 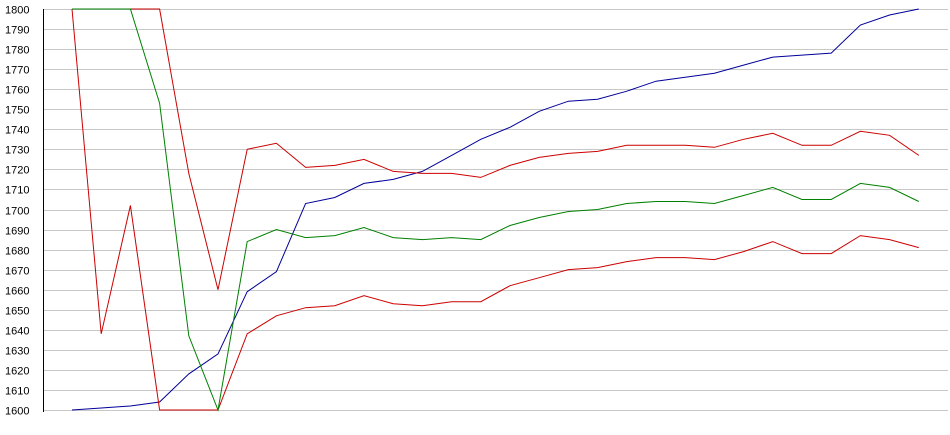 I want to click on y-tick-label: 1670, so click(x=17, y=272).